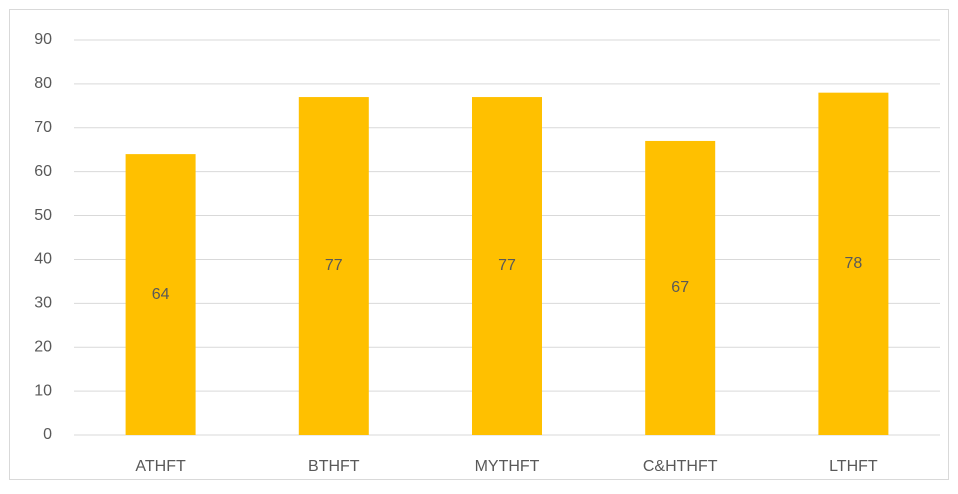  I want to click on x-tick-label: C&HTHFT, so click(680, 466).